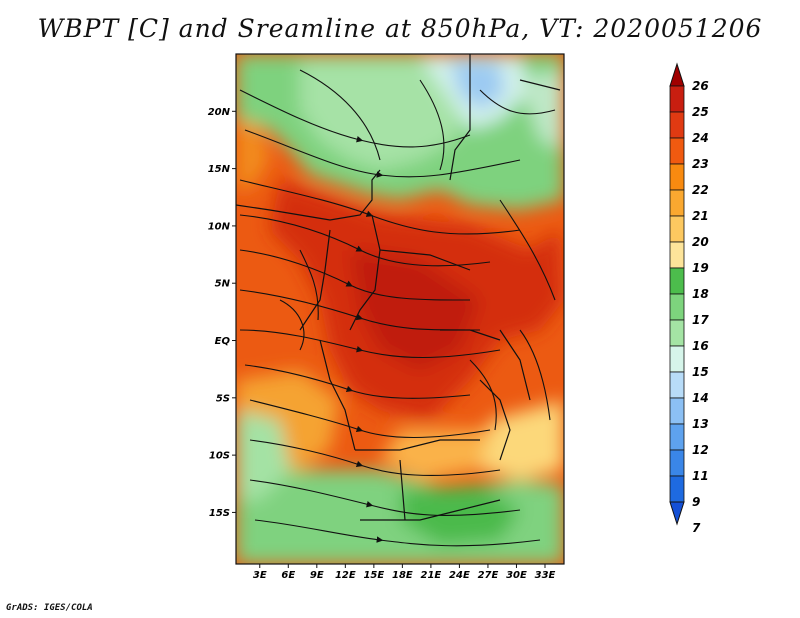  What do you see at coordinates (260, 575) in the screenshot?
I see `lon-tick-label: 3E` at bounding box center [260, 575].